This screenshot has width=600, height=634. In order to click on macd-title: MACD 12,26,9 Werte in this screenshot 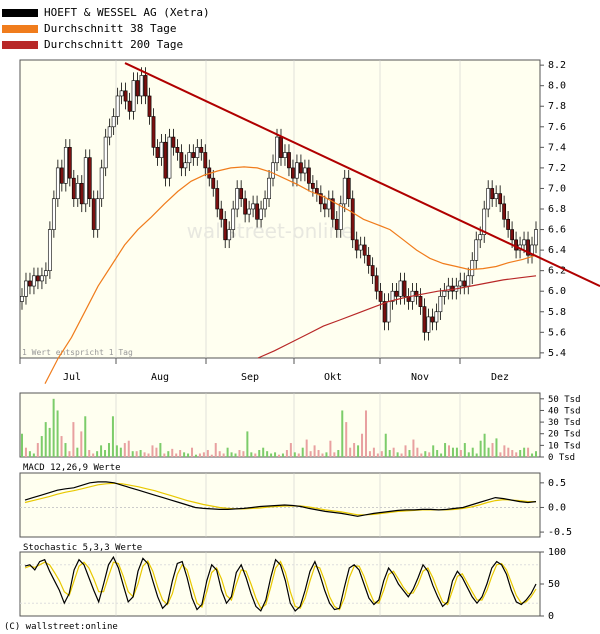, I will do `click(72, 468)`.